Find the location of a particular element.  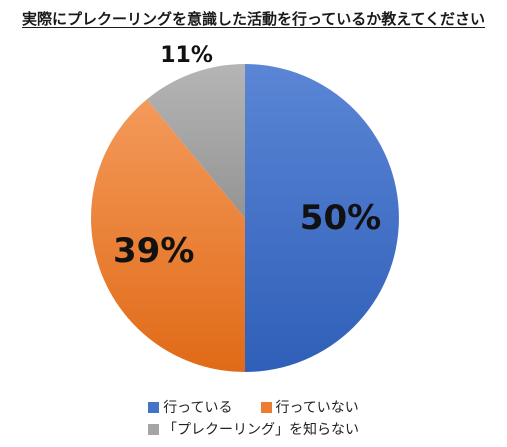

legend-label-not-doing: 行っていない is located at coordinates (317, 408).